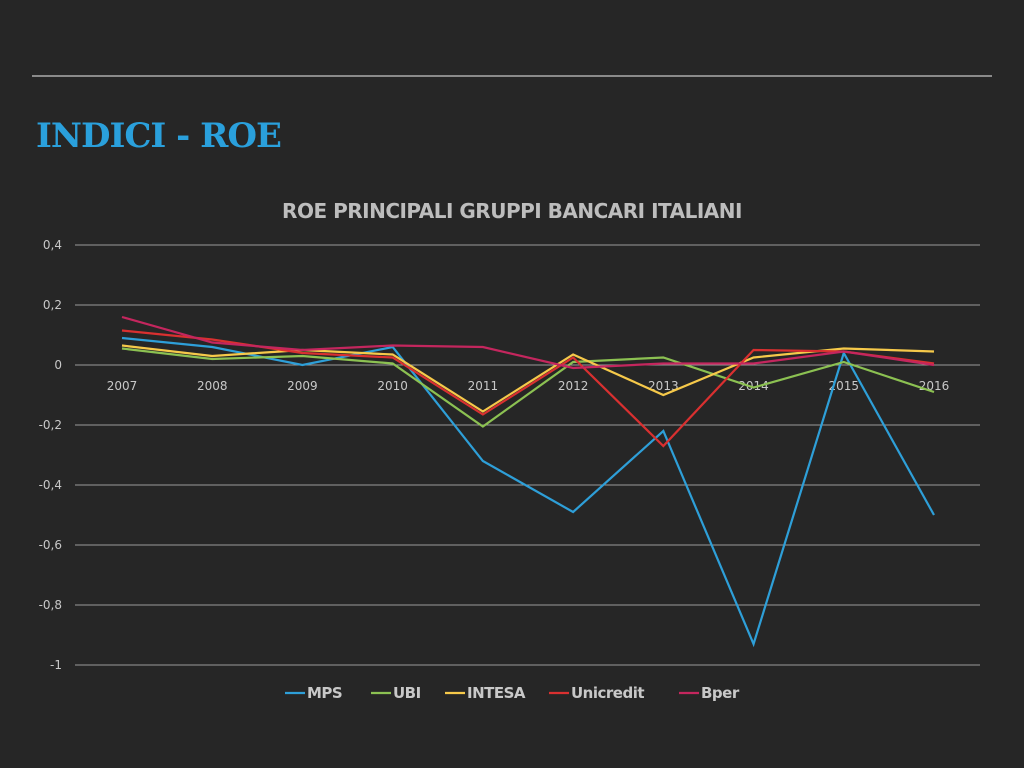 This screenshot has width=1024, height=768. I want to click on y-tick-label: -1, so click(56, 665).